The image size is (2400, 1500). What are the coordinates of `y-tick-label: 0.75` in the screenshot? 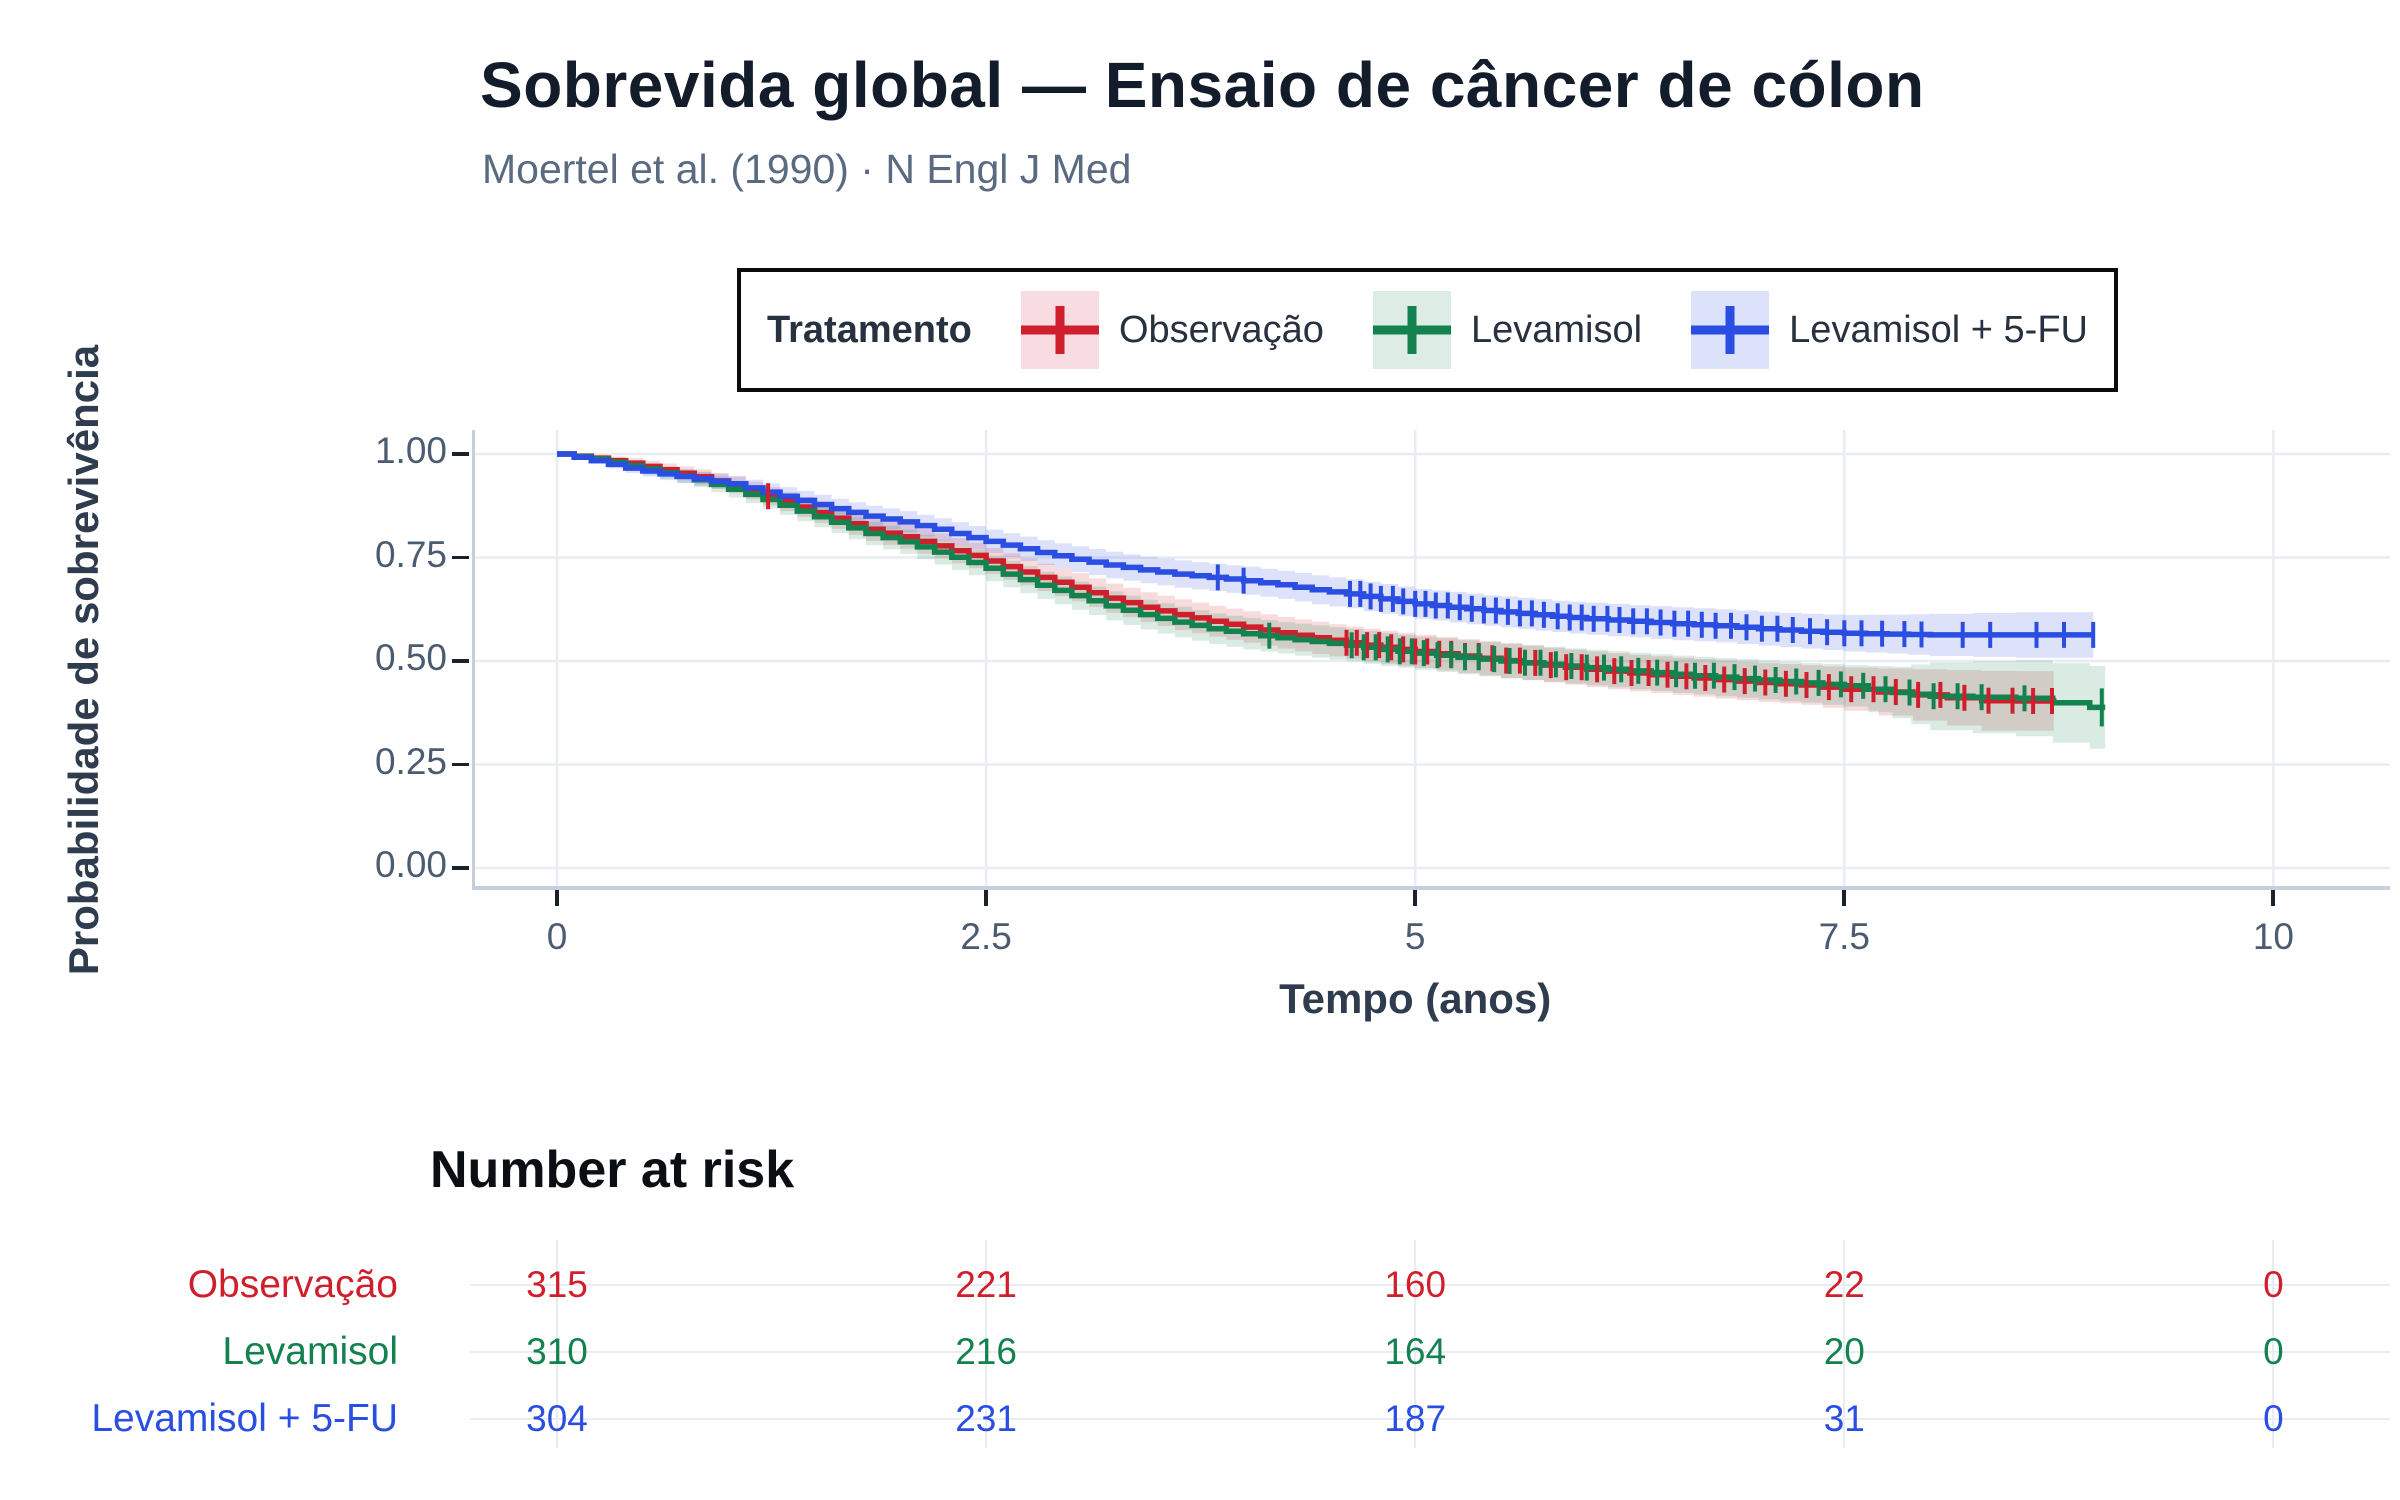 It's located at (410, 554).